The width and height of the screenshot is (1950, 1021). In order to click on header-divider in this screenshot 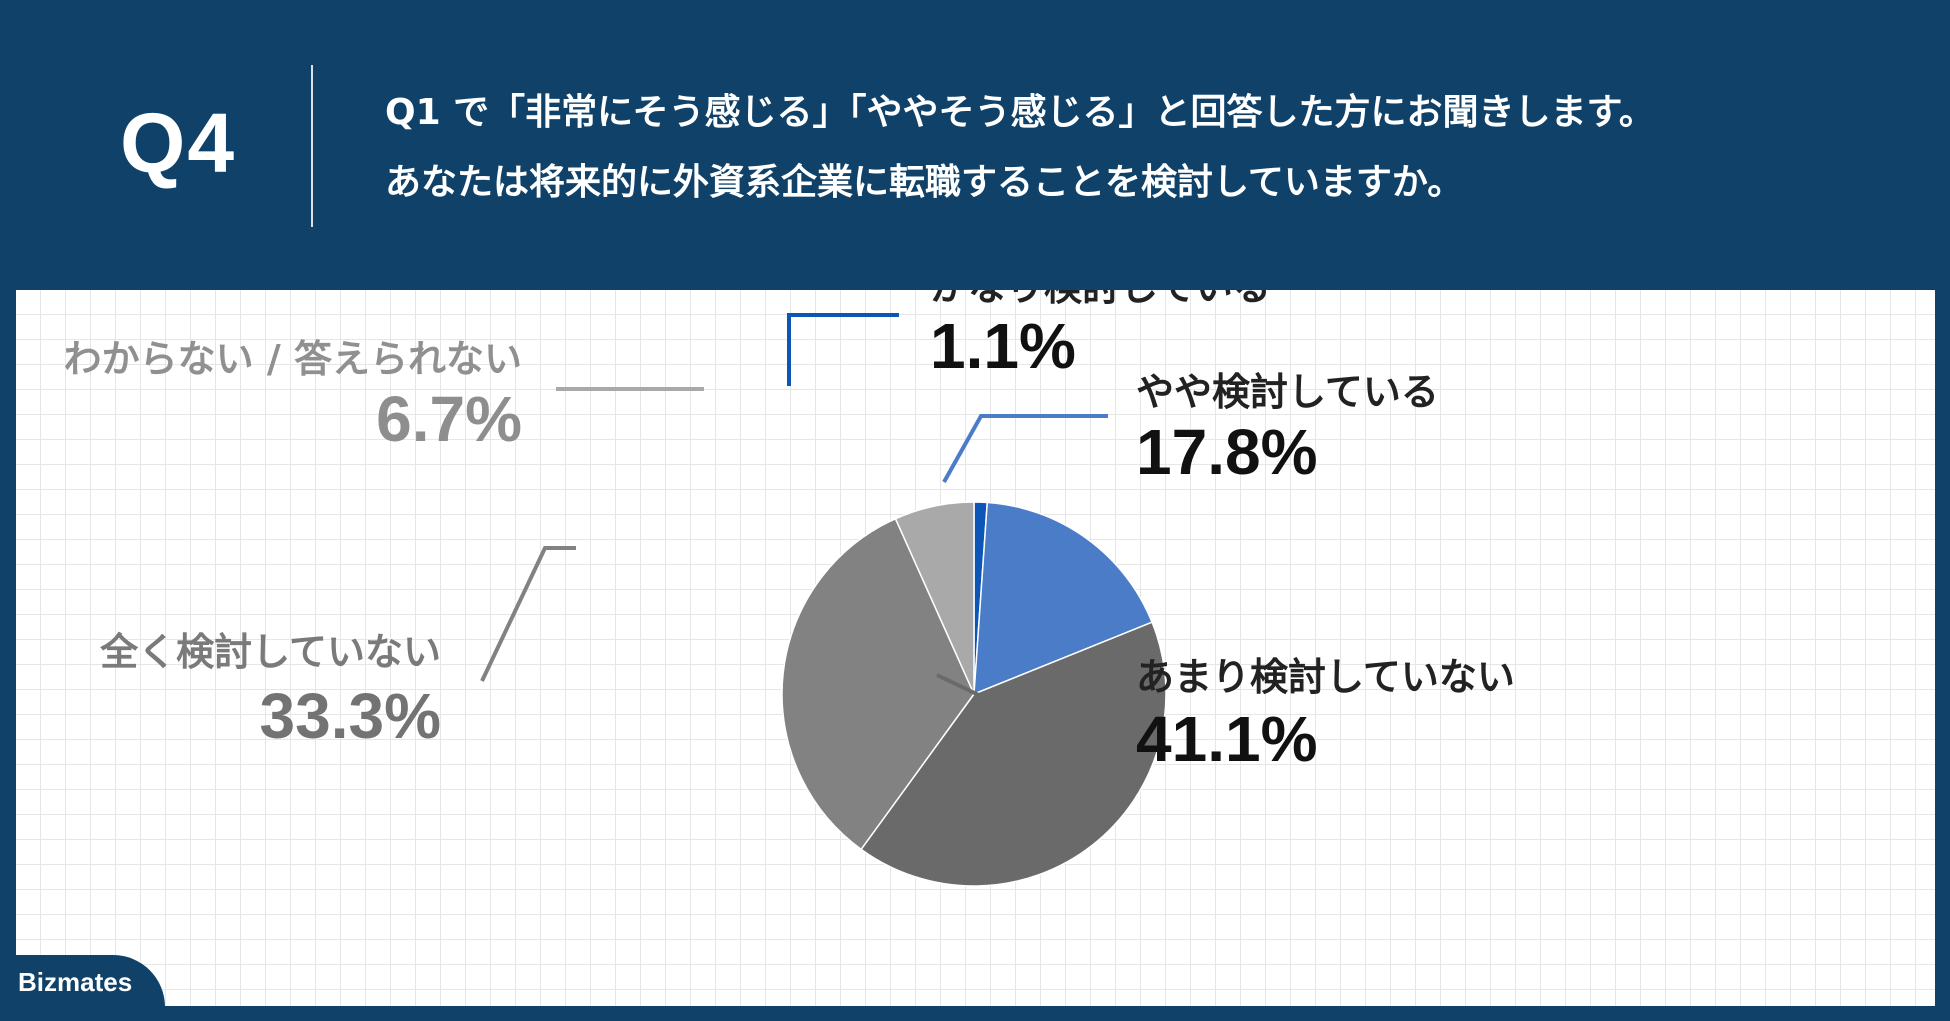, I will do `click(312, 146)`.